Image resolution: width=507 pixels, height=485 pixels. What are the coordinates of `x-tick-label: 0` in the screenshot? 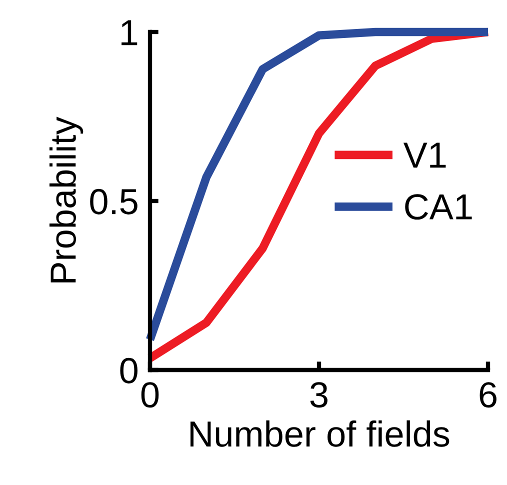 It's located at (150, 395).